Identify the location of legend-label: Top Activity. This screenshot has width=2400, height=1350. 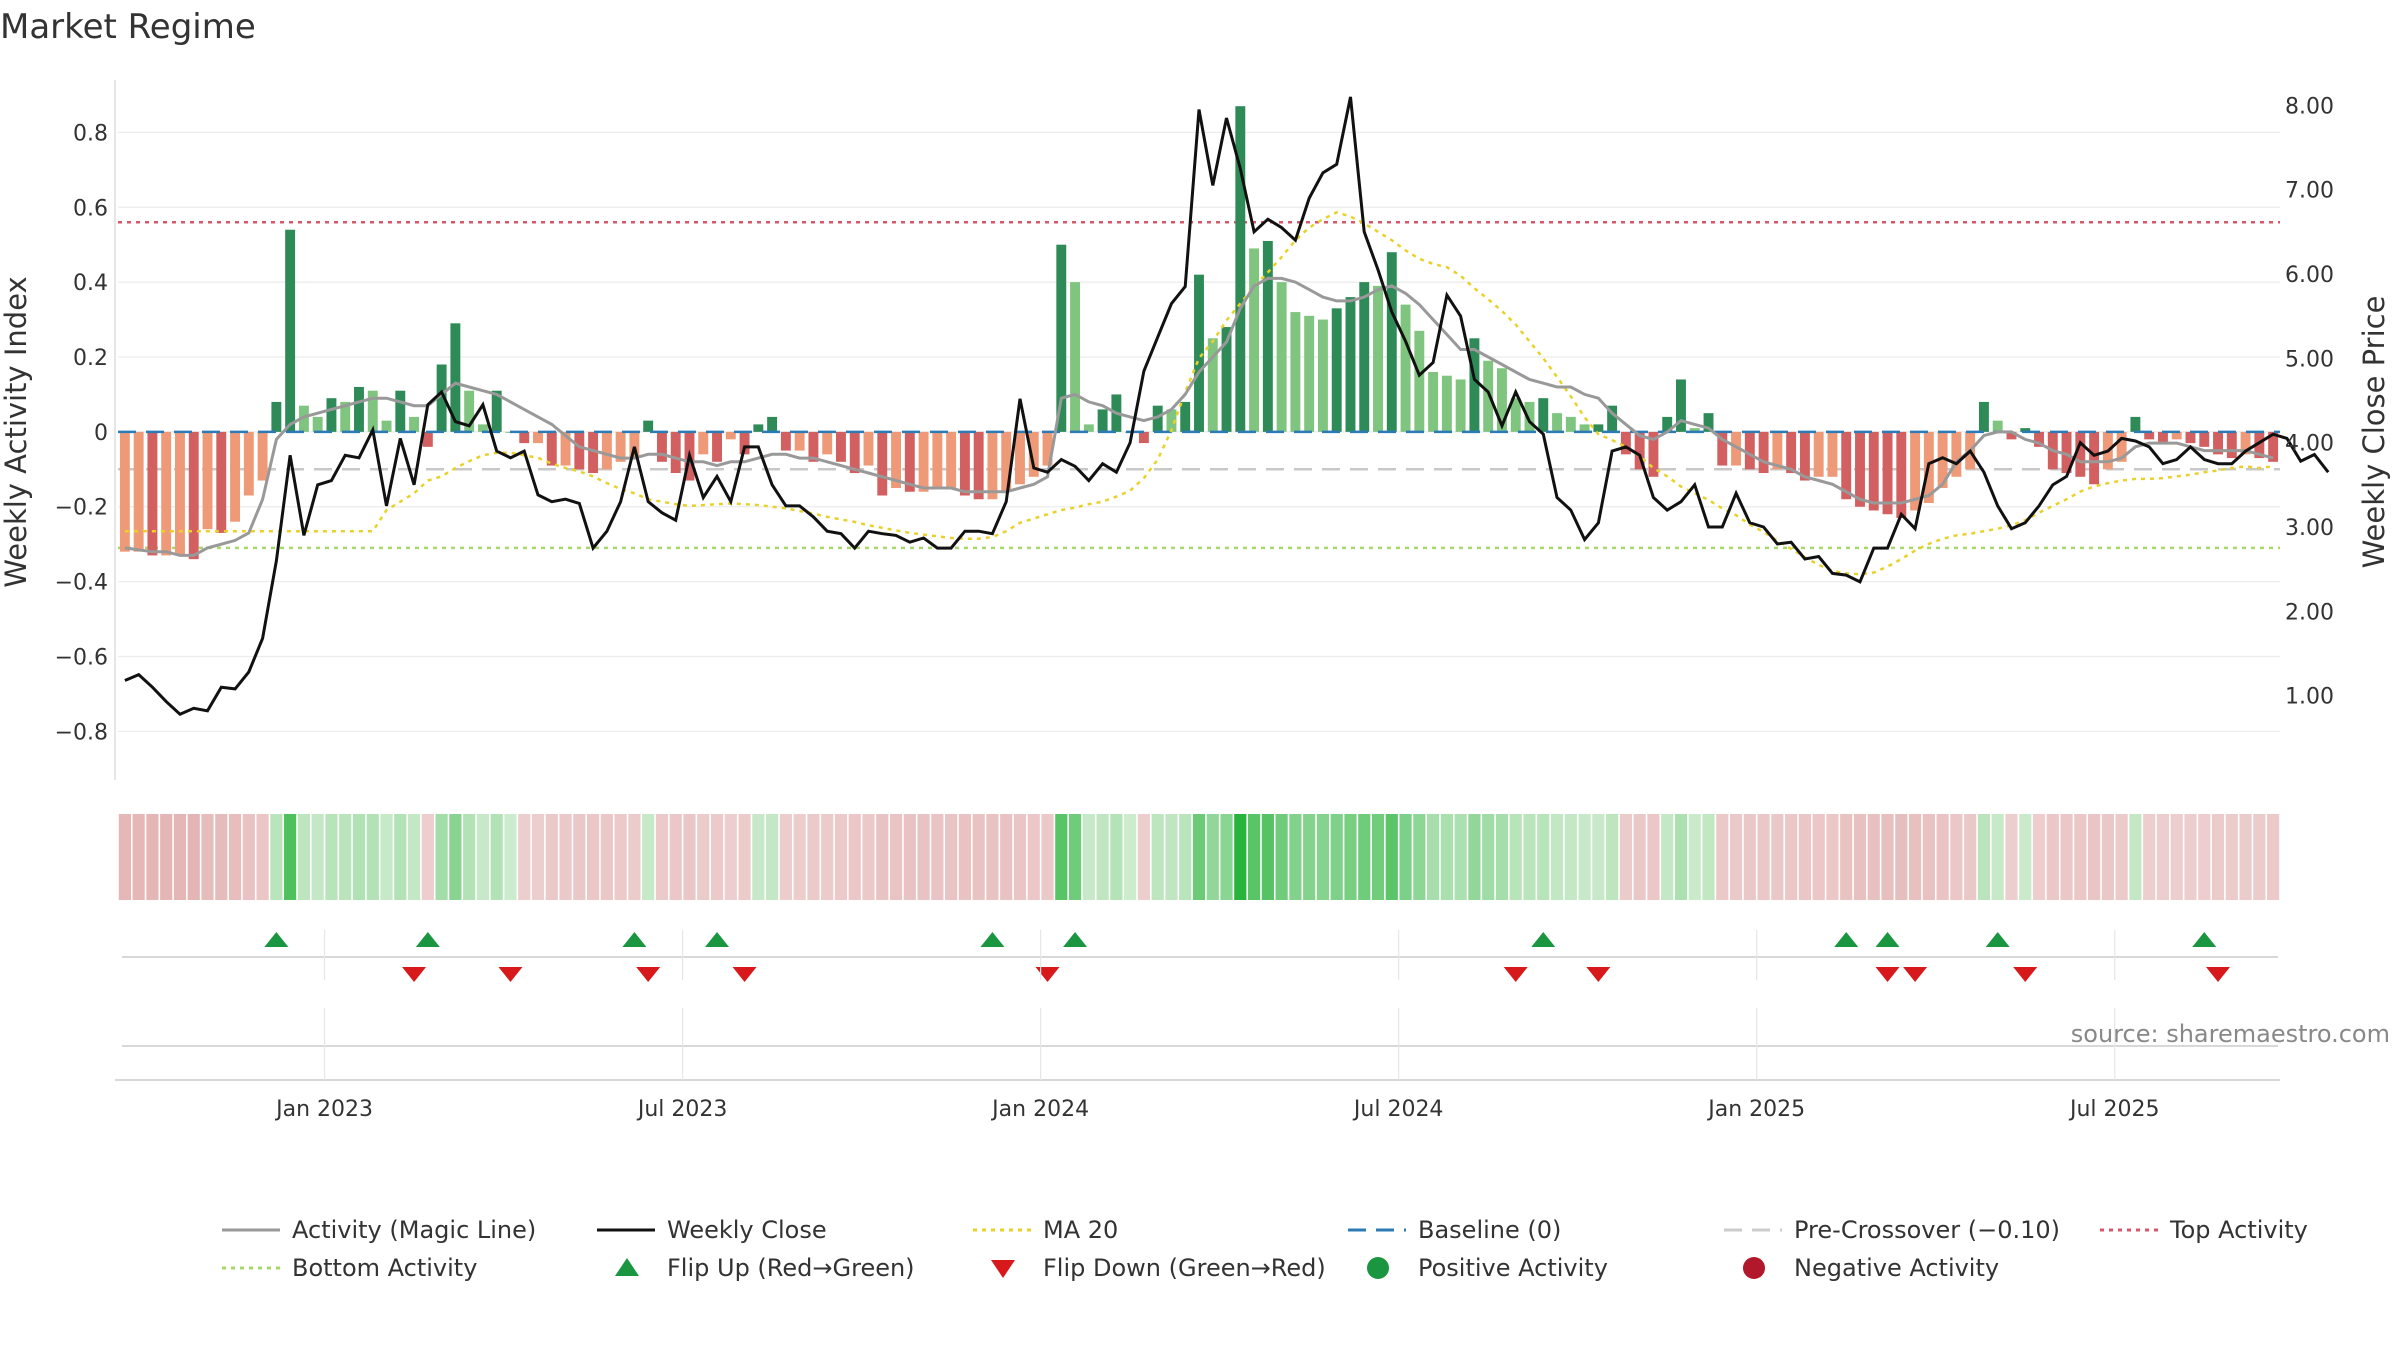
(2238, 1230).